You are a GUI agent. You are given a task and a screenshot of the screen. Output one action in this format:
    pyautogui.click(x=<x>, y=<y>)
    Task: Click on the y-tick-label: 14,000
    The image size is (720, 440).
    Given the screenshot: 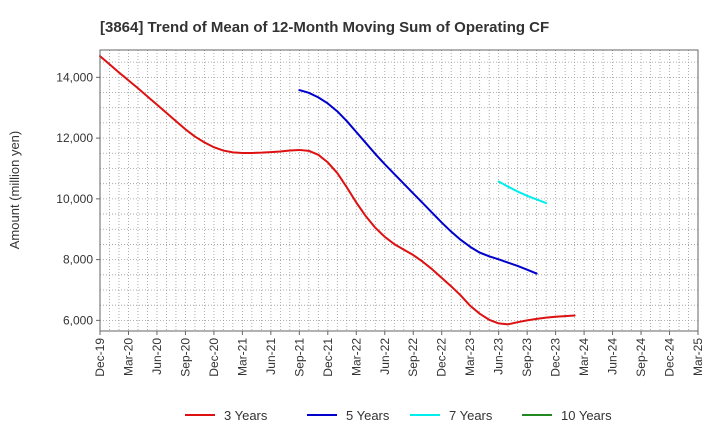 What is the action you would take?
    pyautogui.click(x=74, y=77)
    